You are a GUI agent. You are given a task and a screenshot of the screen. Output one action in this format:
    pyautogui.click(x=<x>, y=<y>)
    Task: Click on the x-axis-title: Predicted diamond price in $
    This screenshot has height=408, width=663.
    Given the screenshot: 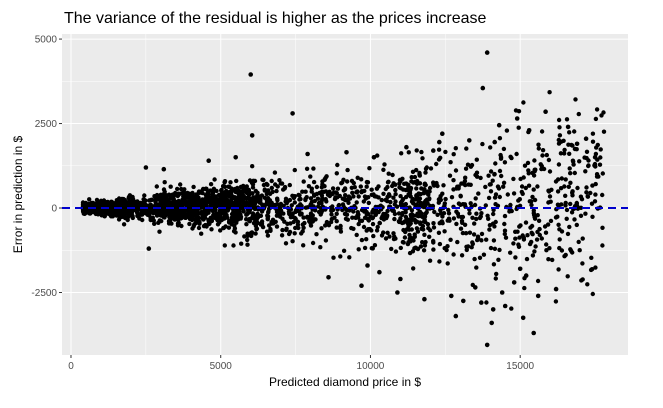 What is the action you would take?
    pyautogui.click(x=345, y=382)
    